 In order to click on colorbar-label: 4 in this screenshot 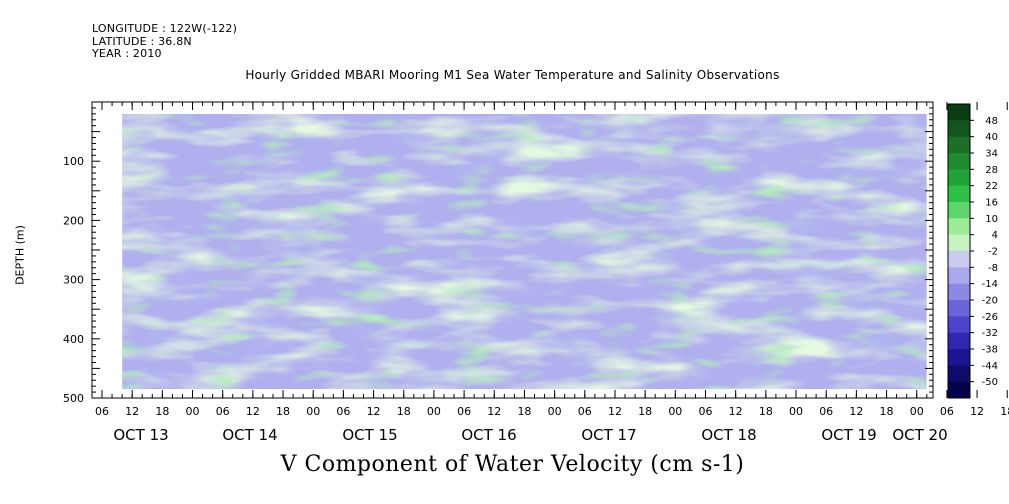, I will do `click(995, 235)`.